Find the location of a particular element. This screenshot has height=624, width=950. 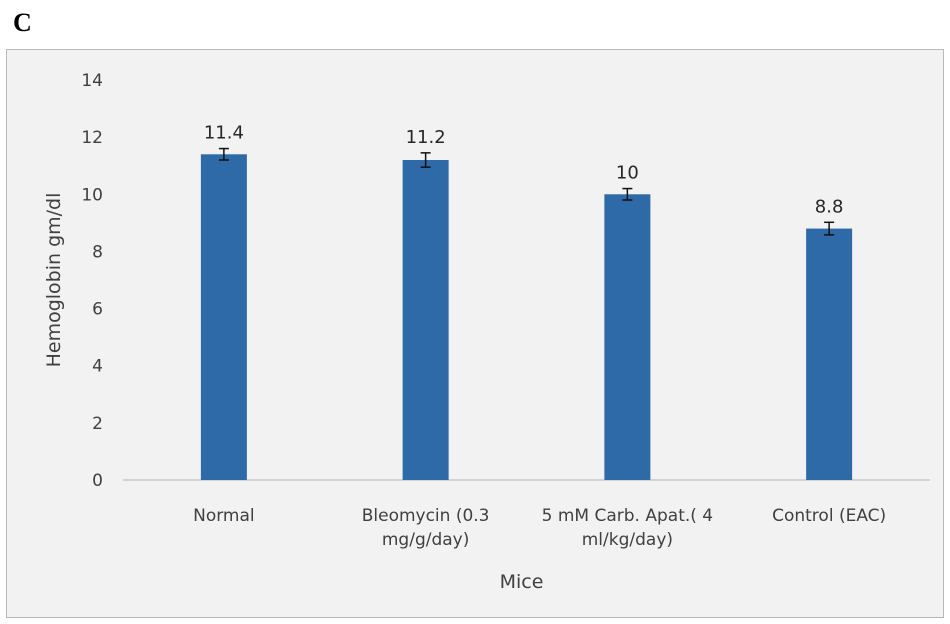

y-tick-label: 8 is located at coordinates (97, 252).